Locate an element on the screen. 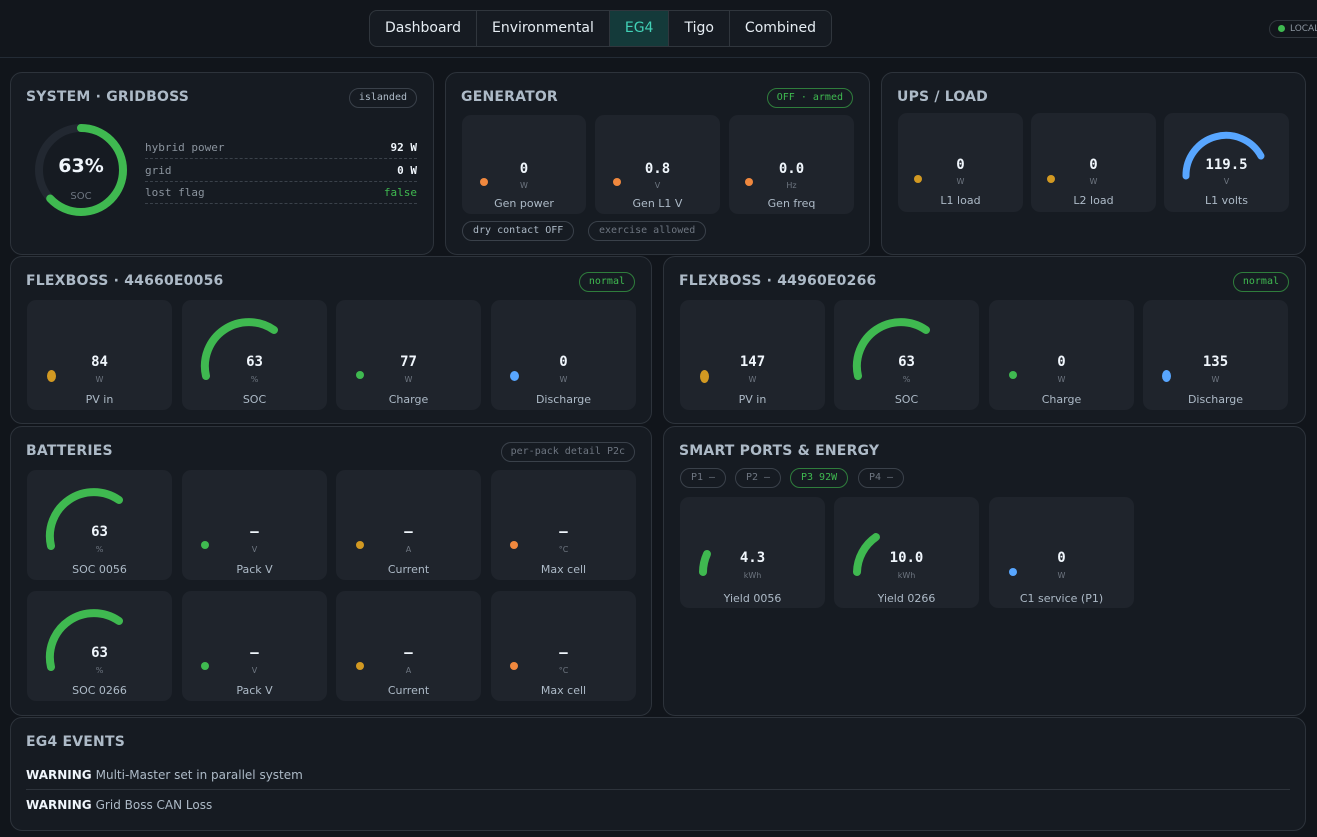 This screenshot has height=837, width=1317. metric-unit: Hz is located at coordinates (791, 185).